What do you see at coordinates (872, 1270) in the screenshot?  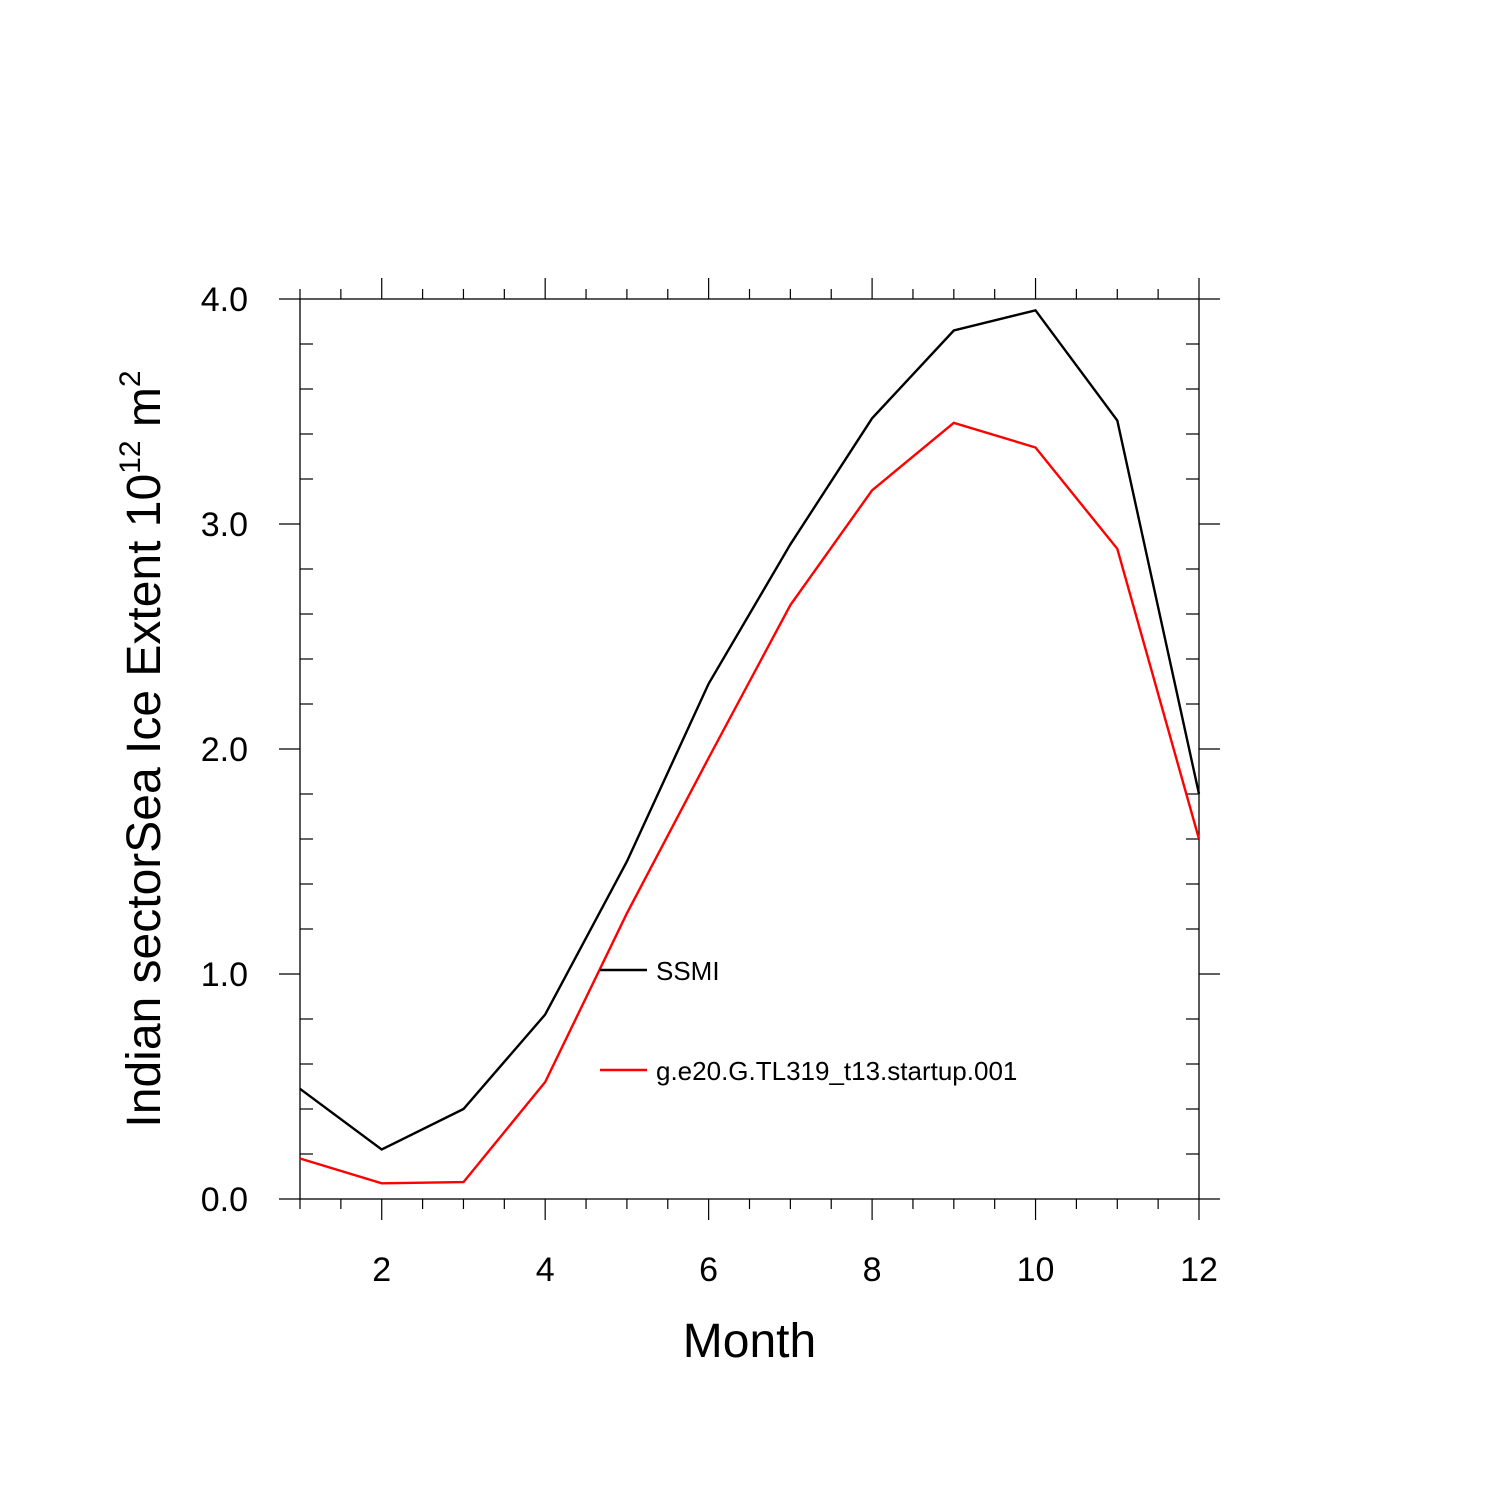 I see `x-tick-label: 8` at bounding box center [872, 1270].